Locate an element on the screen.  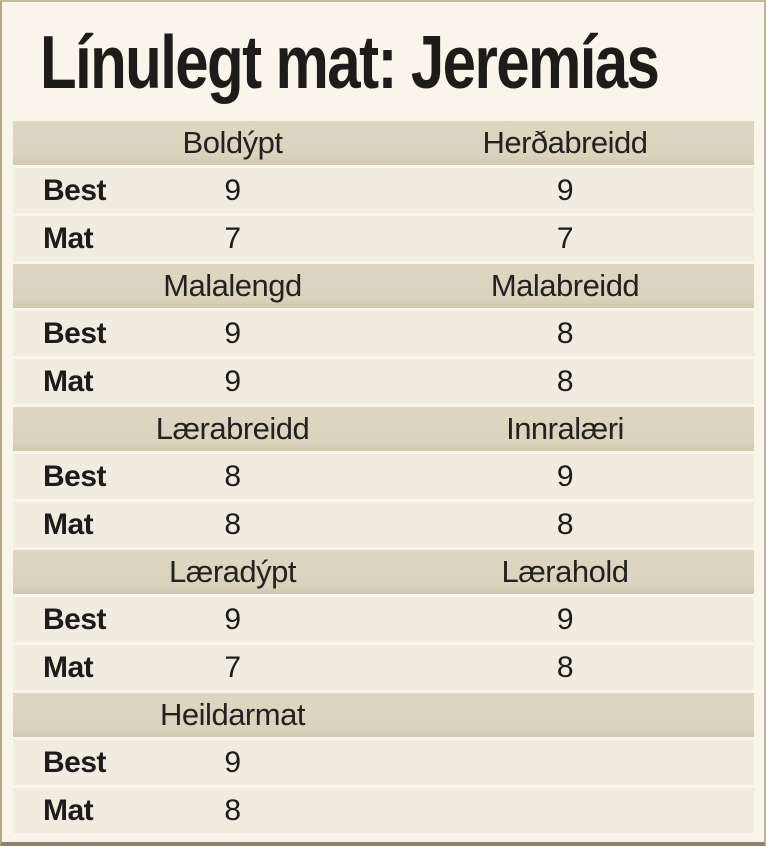
mat-value: 9 is located at coordinates (232, 381).